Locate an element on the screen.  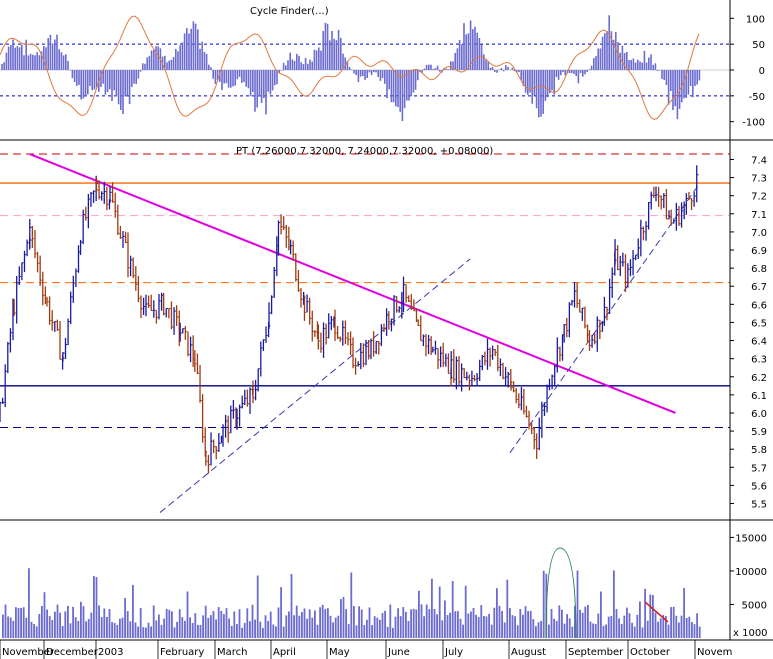
price-tick-label: 7.4 is located at coordinates (759, 160).